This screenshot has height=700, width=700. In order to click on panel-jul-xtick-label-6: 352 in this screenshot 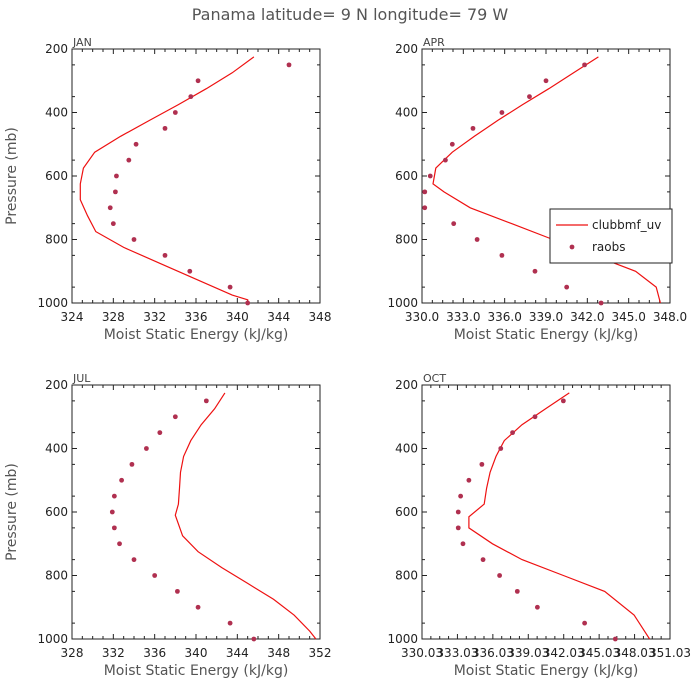, I will do `click(320, 653)`.